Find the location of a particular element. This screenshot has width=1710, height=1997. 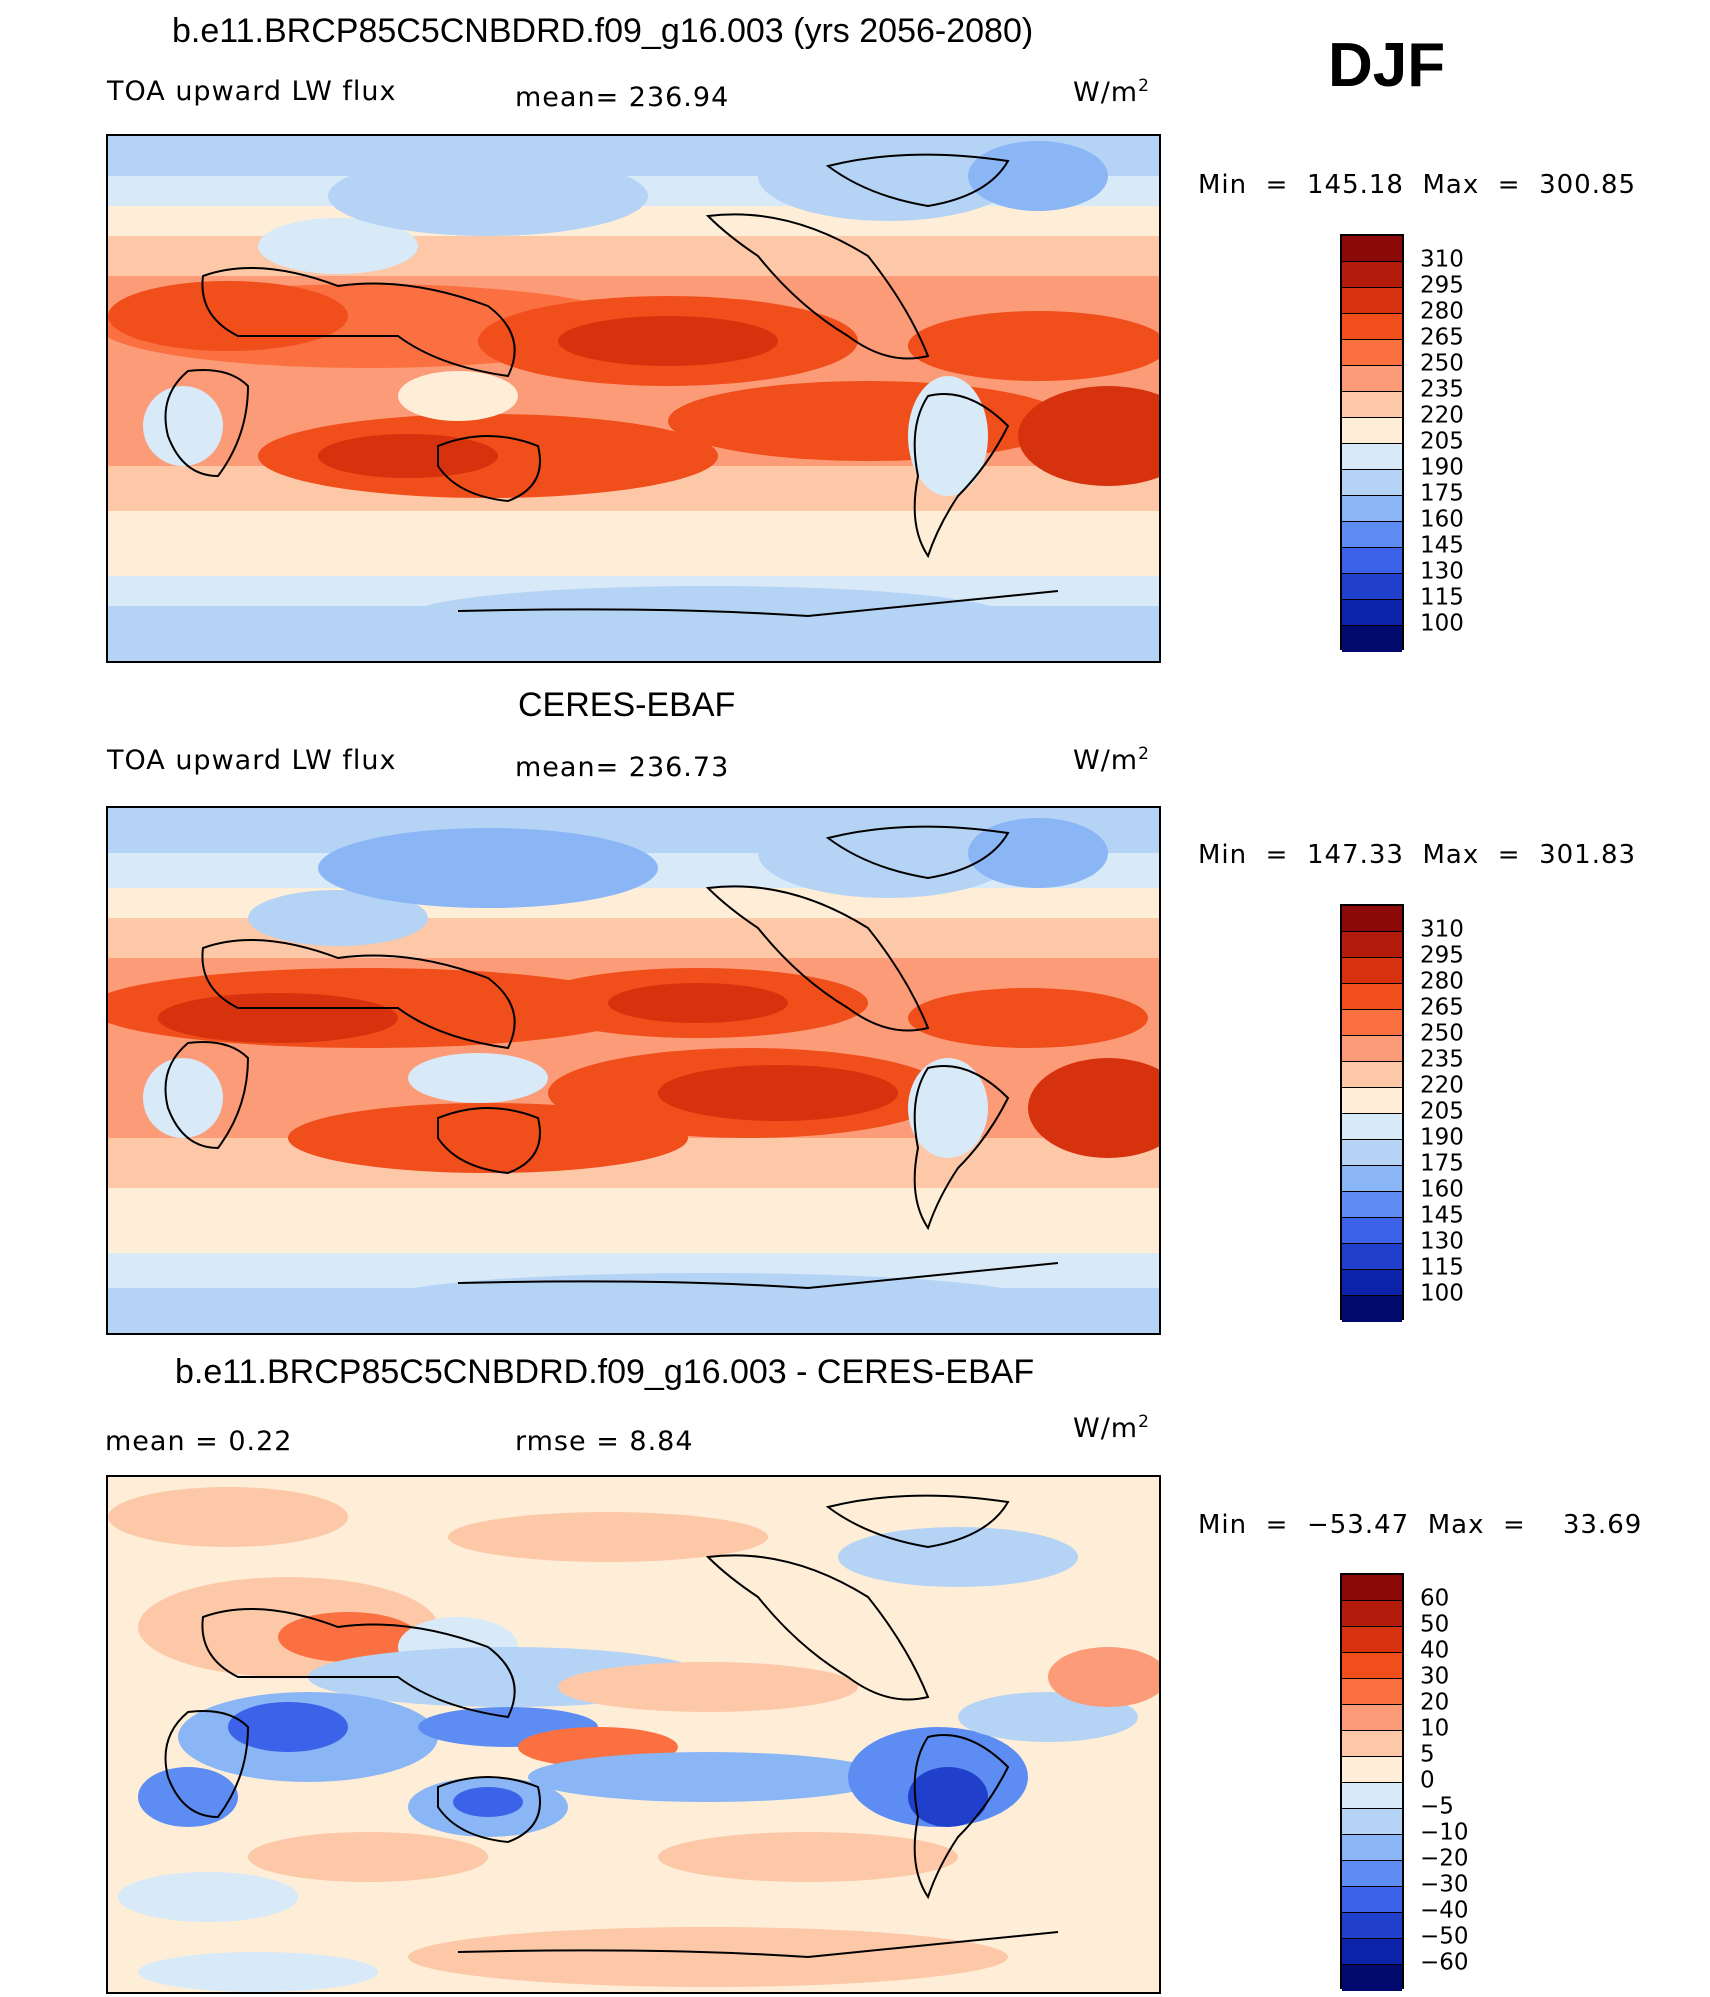

panel3-rmse-label: rmse = 8.84 is located at coordinates (604, 1441).